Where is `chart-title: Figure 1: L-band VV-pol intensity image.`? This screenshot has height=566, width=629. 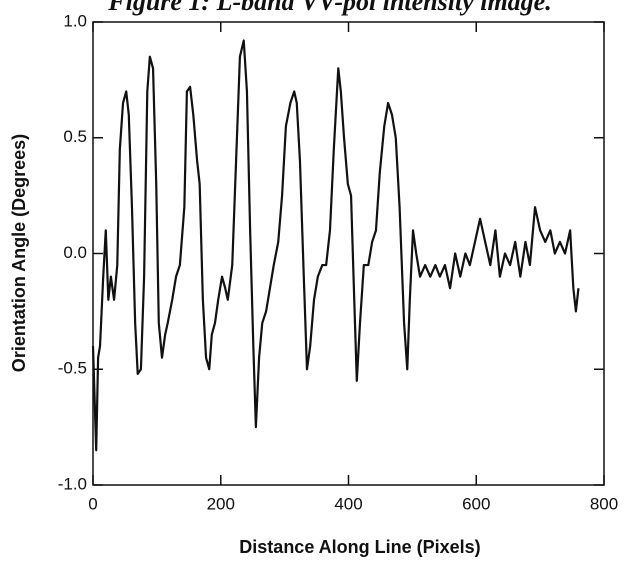
chart-title: Figure 1: L-band VV-pol intensity image. is located at coordinates (329, 8).